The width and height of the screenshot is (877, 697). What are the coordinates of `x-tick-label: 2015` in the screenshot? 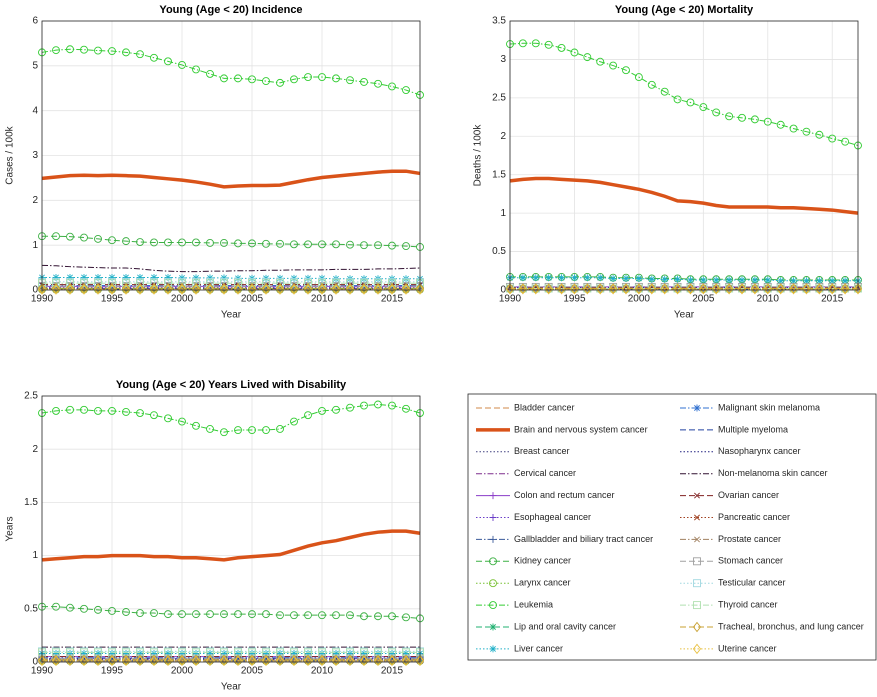 It's located at (392, 299).